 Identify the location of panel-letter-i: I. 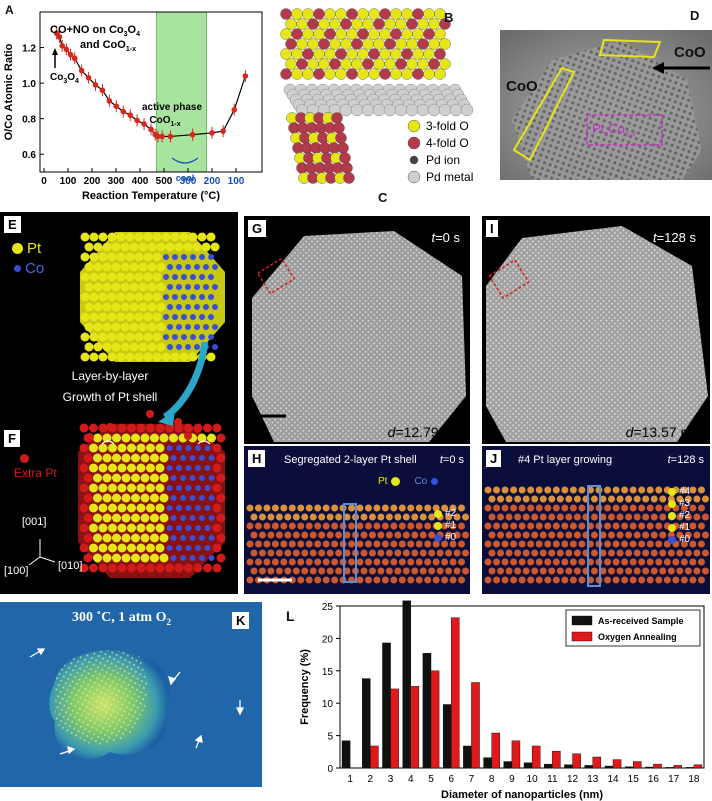
(492, 228).